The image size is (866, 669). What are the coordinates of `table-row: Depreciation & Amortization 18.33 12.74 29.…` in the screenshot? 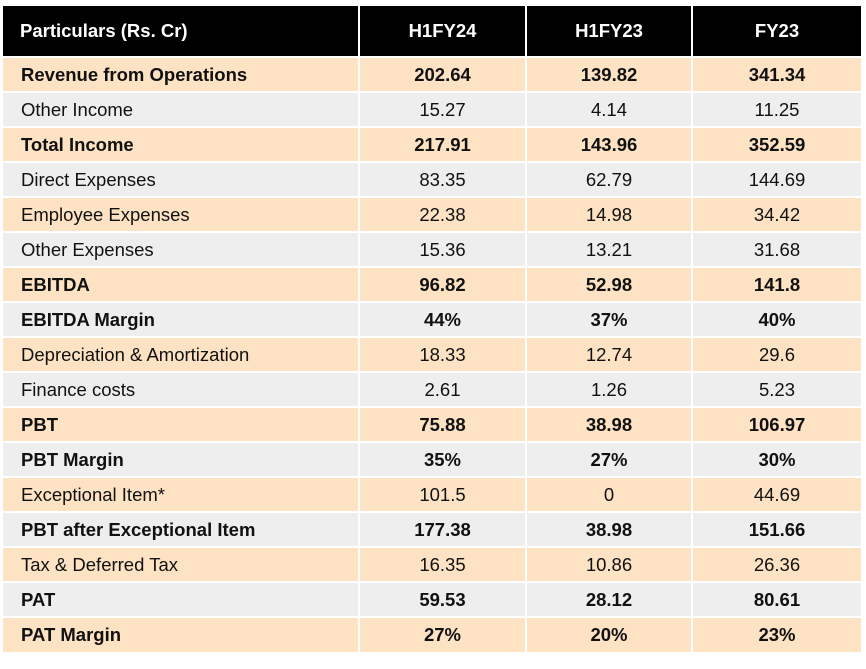 It's located at (432, 354).